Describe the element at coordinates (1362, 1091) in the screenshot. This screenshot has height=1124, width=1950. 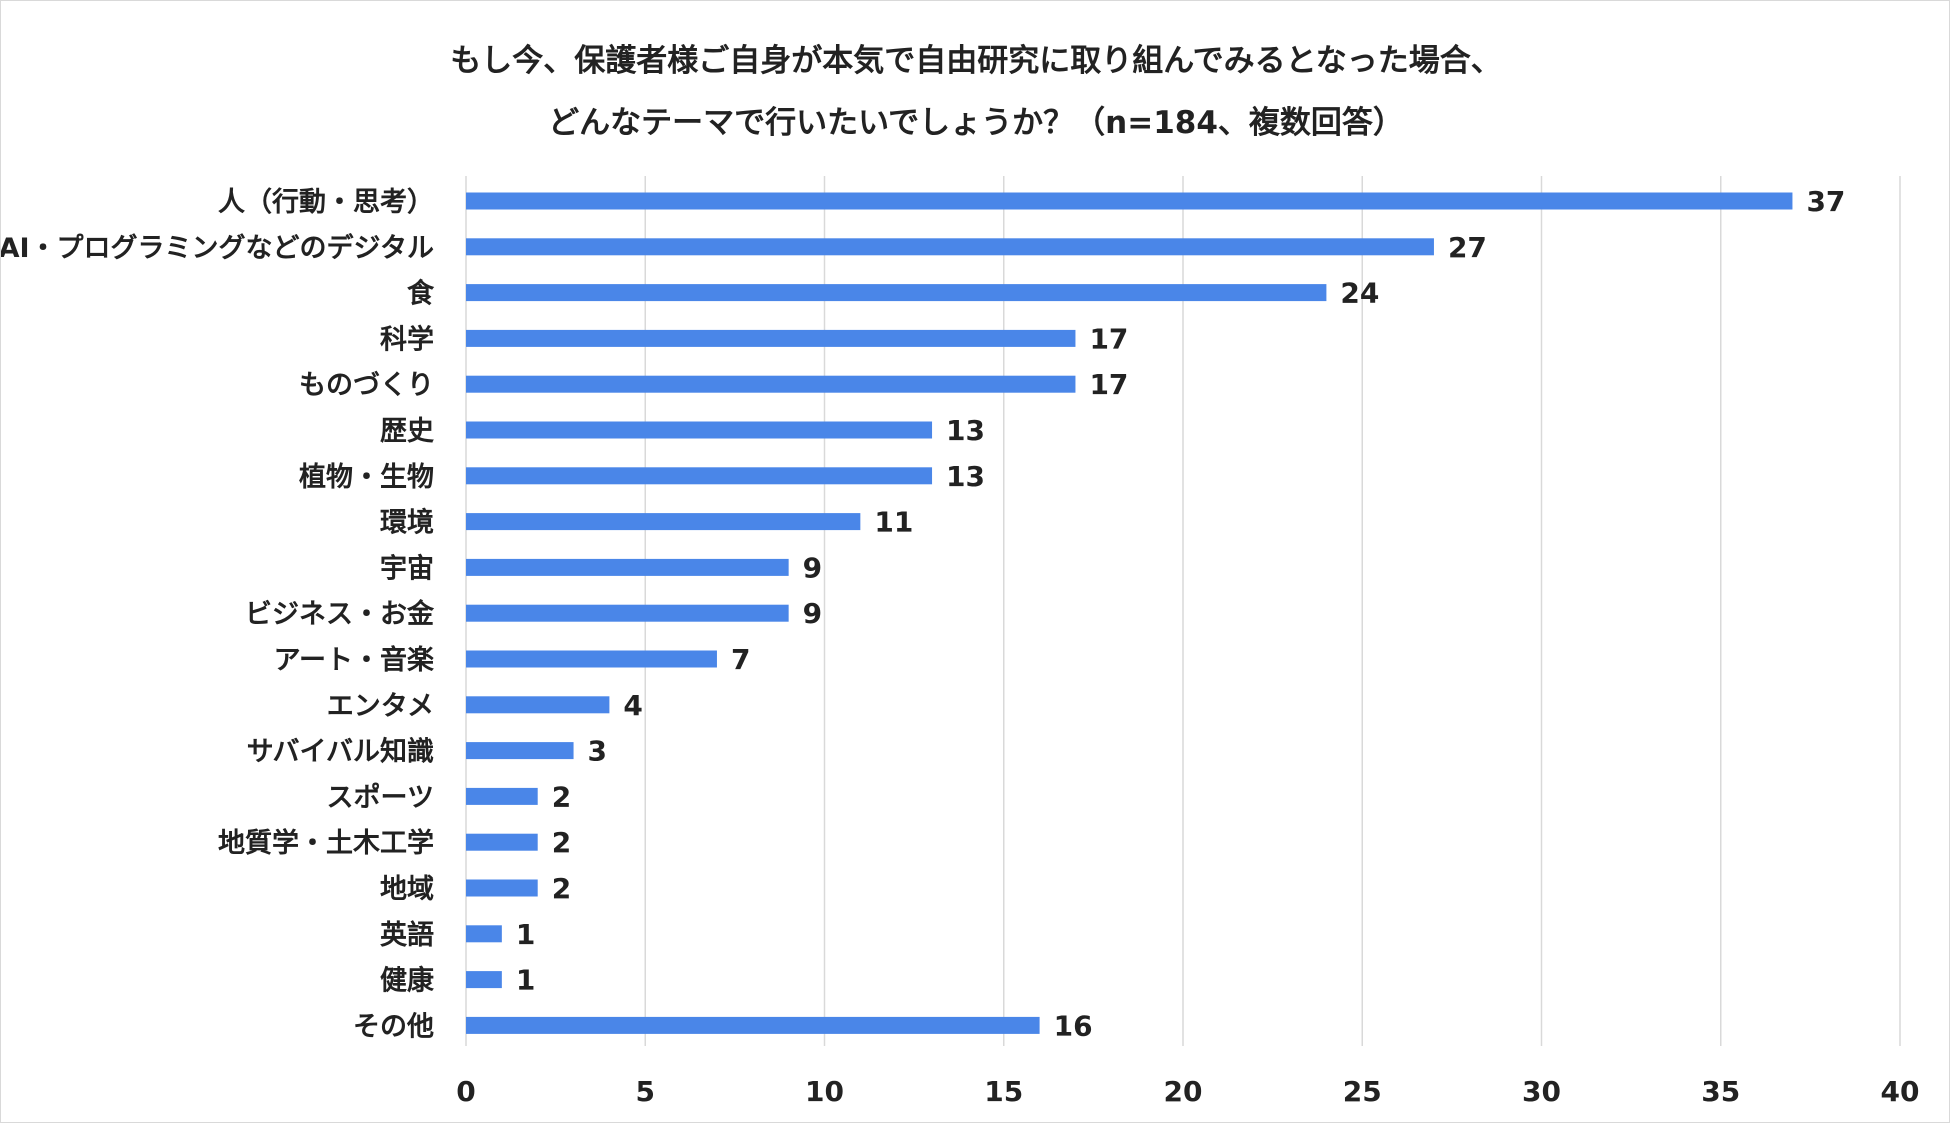
I see `x-tick-label: 25` at that location.